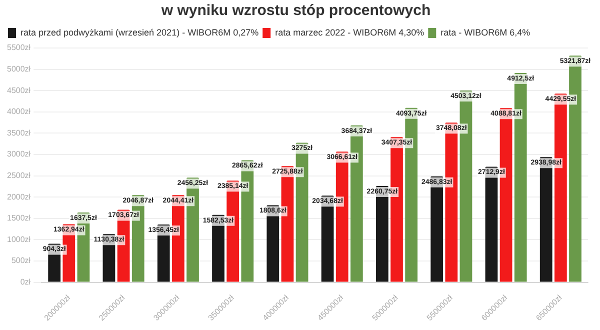 This screenshot has width=600, height=330. What do you see at coordinates (18, 154) in the screenshot?
I see `y-tick-label: 3000zł` at bounding box center [18, 154].